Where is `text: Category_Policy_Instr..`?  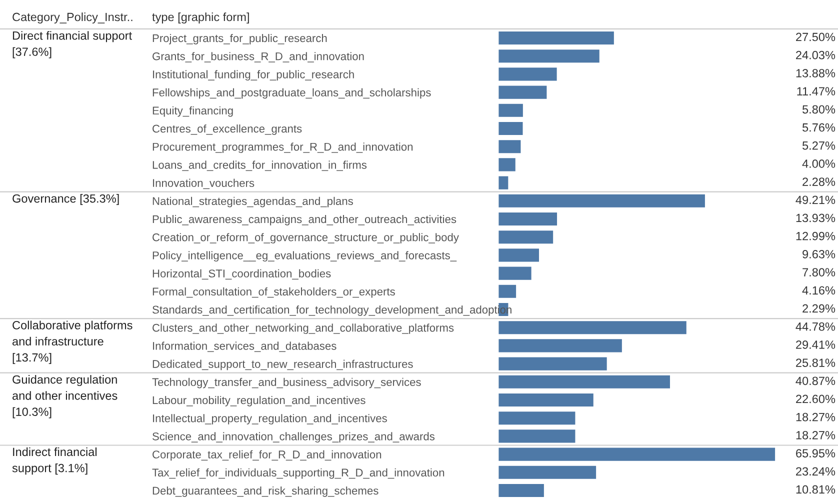 text: Category_Policy_Instr.. is located at coordinates (72, 18).